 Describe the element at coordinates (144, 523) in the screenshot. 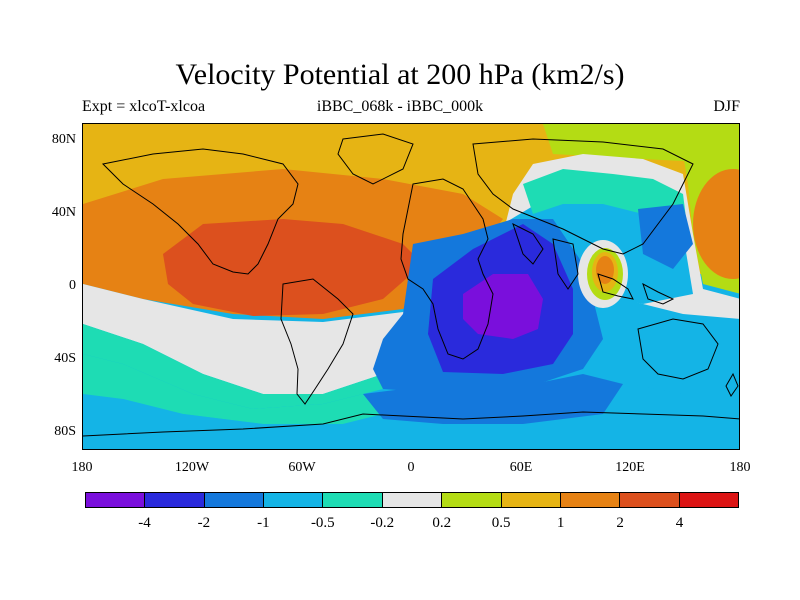

I see `colorbar-label: -4` at that location.